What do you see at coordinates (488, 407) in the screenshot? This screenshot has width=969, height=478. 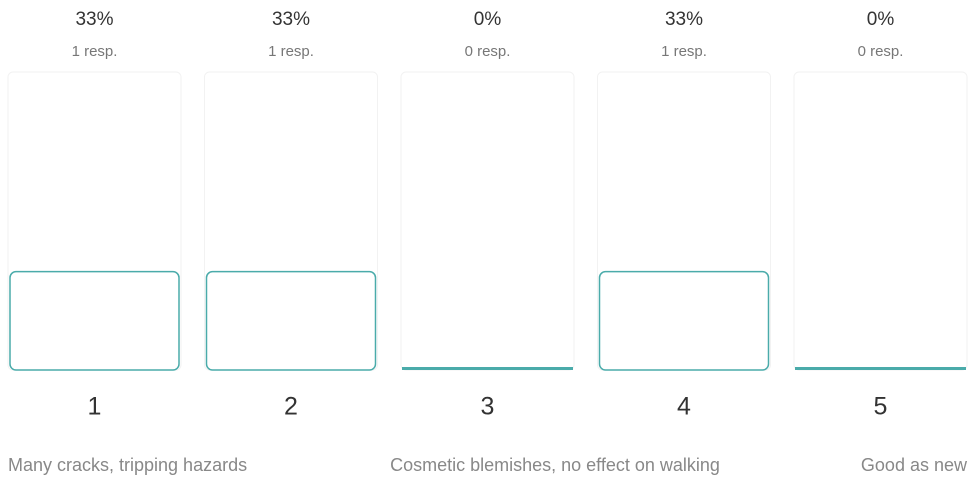 I see `x-tick-label: 3` at bounding box center [488, 407].